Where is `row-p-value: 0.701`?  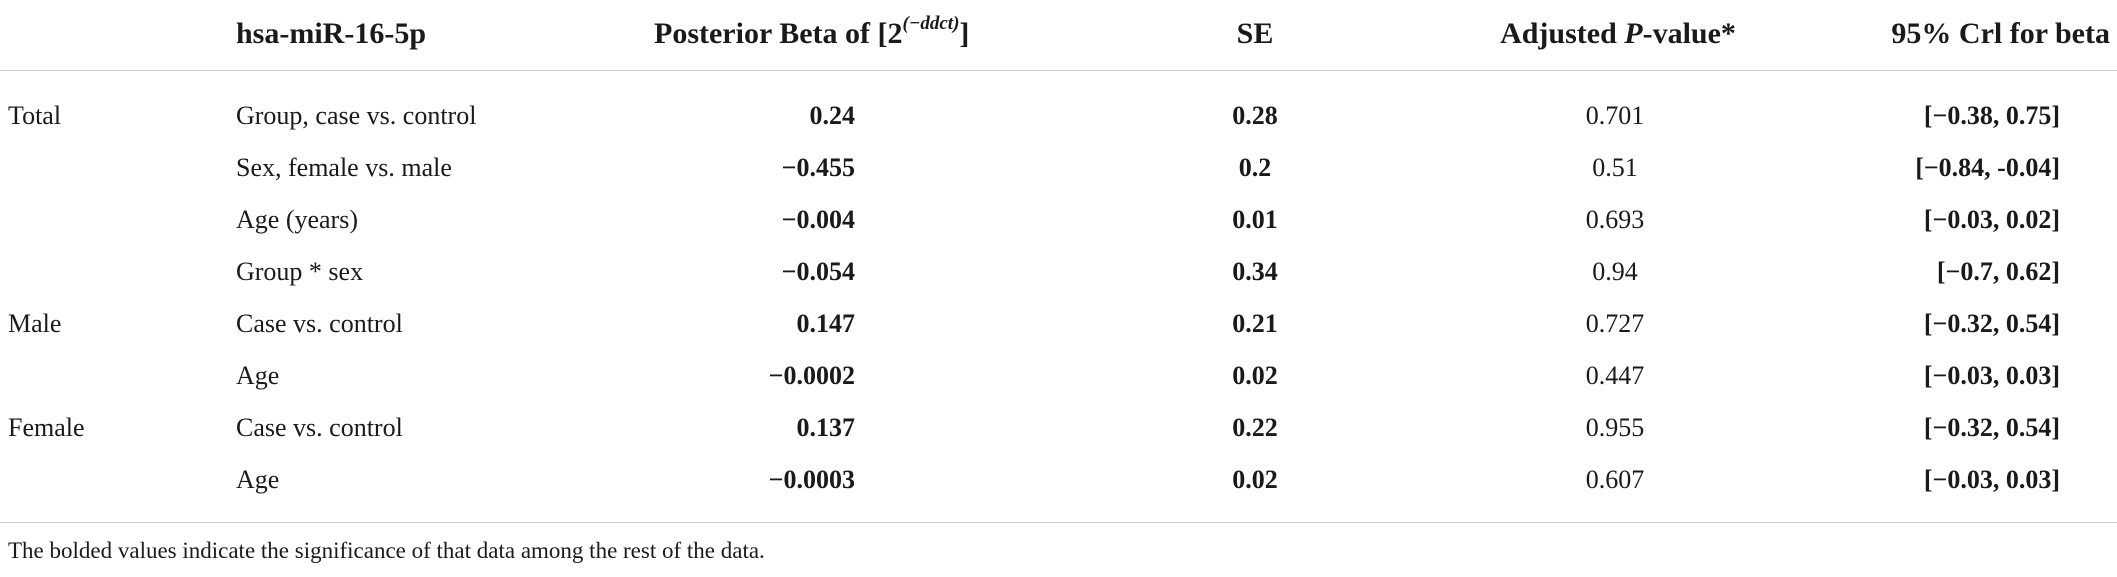
row-p-value: 0.701 is located at coordinates (1615, 115).